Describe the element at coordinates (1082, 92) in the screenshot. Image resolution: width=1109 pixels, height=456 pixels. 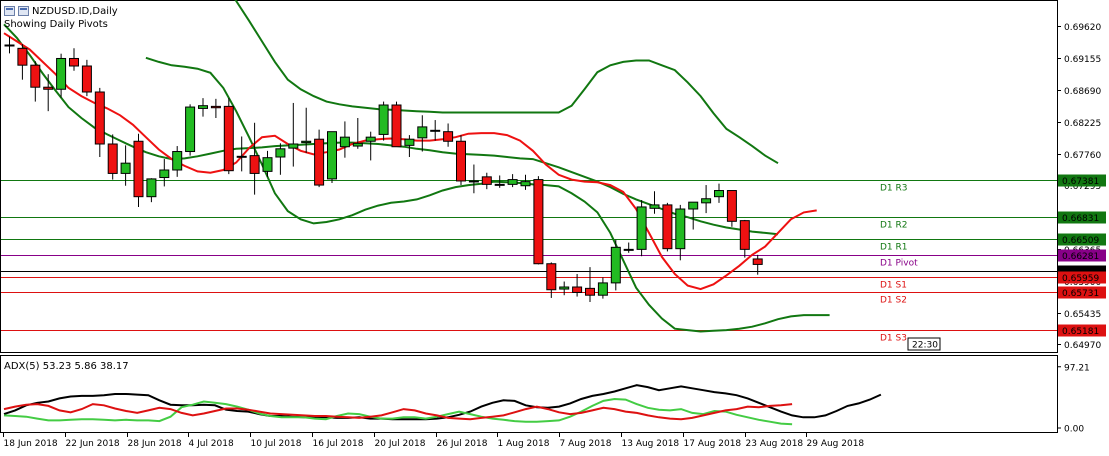
I see `price-tick-label: 0.68690` at that location.